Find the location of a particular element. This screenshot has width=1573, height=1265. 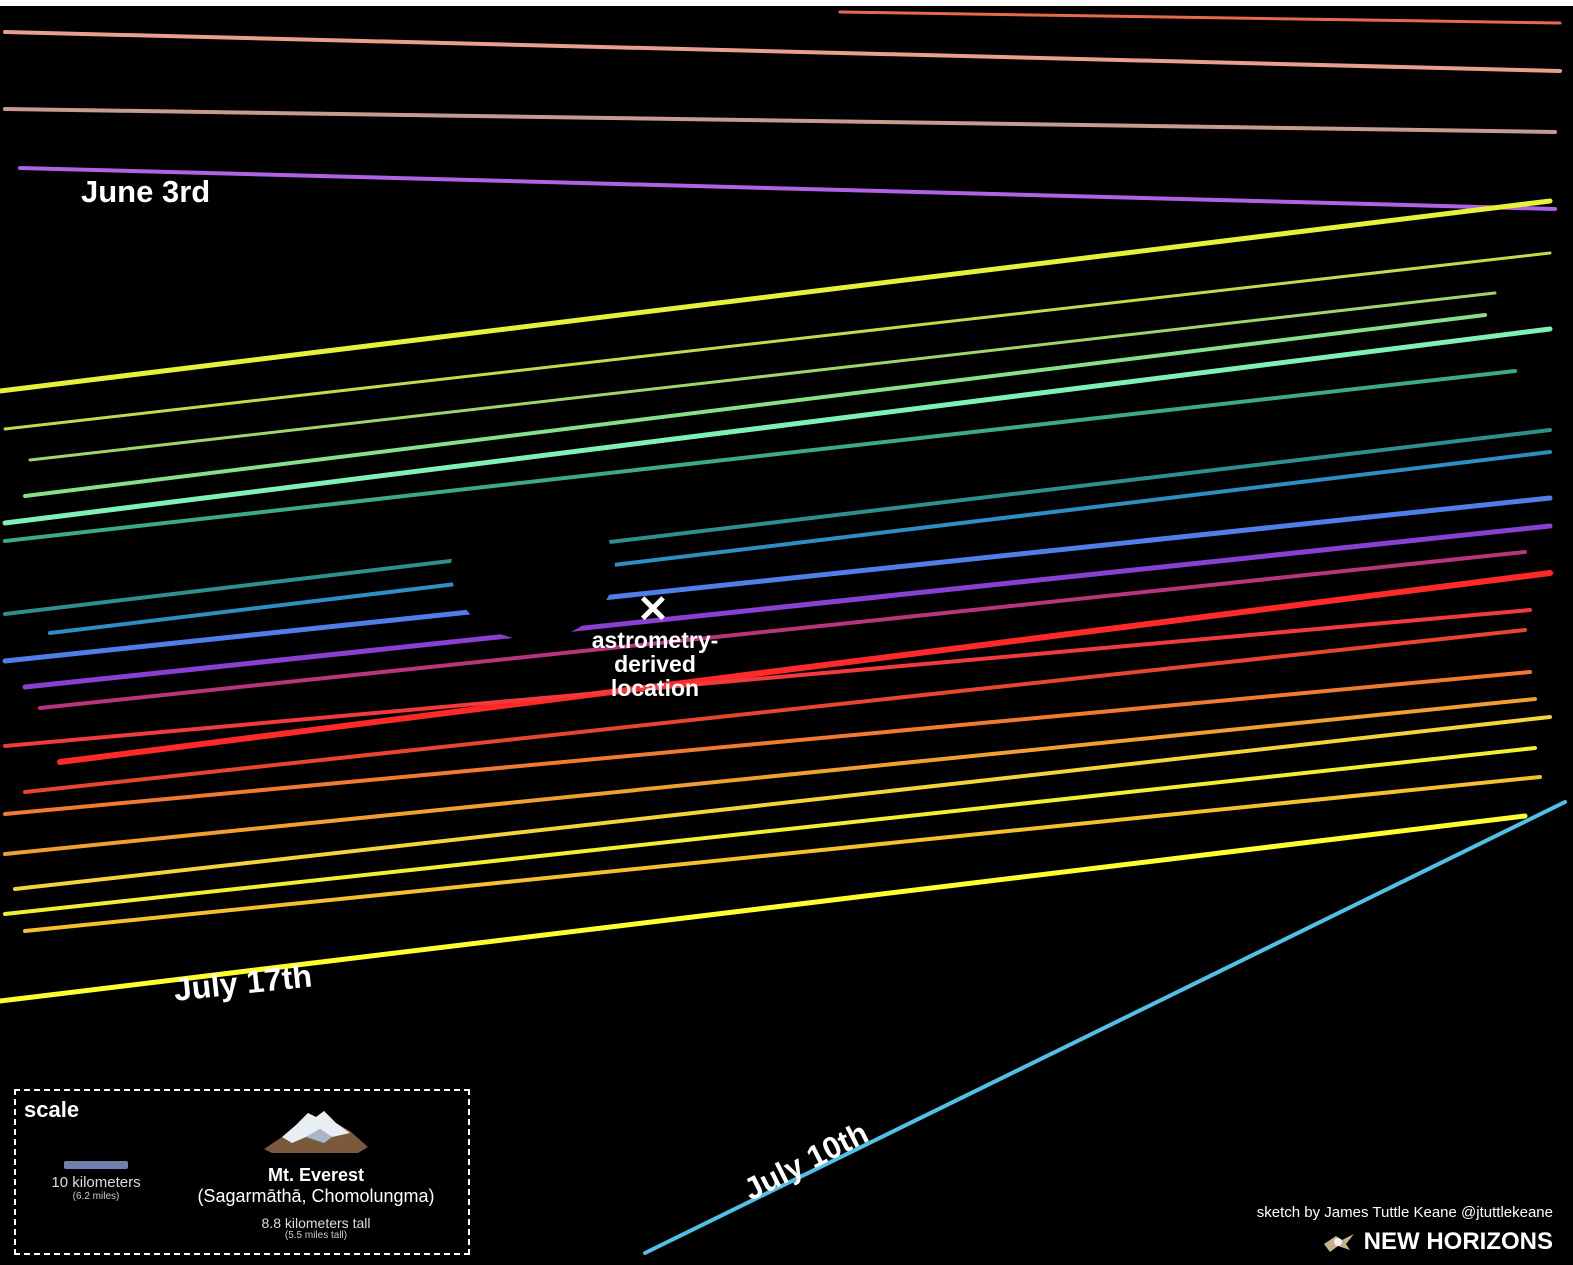

mountain-height: 8.8 kilometers tall is located at coordinates (316, 1223).